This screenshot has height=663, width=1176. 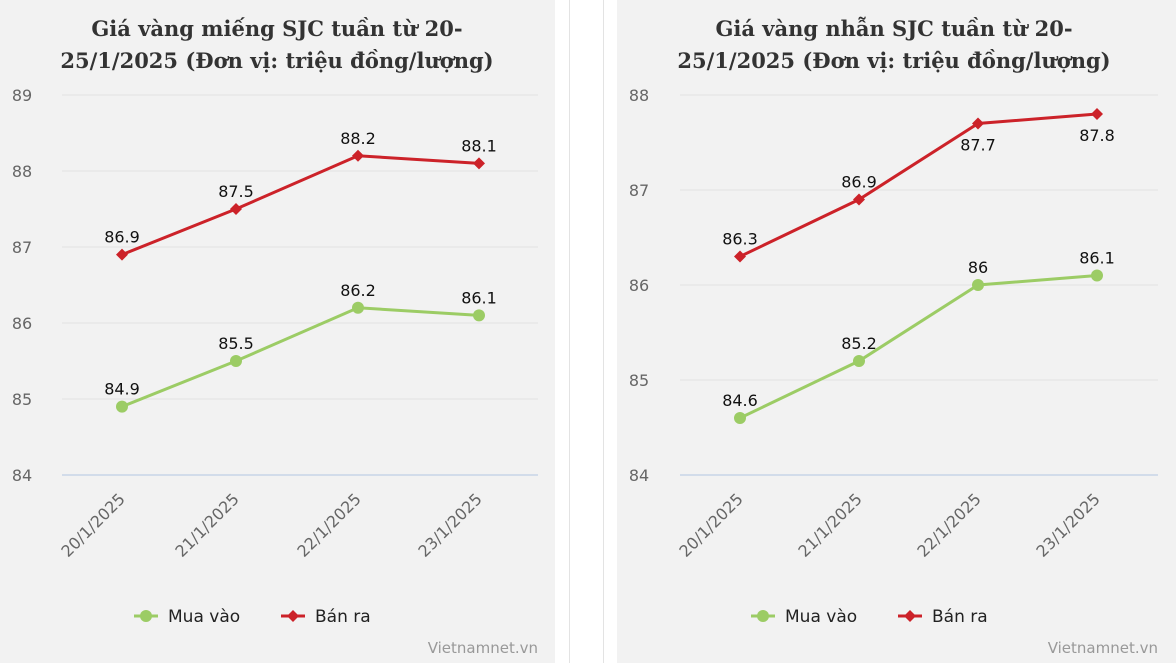 I want to click on chart-title: Giá vàng miếng SJC tuần từ 20-, so click(x=276, y=28).